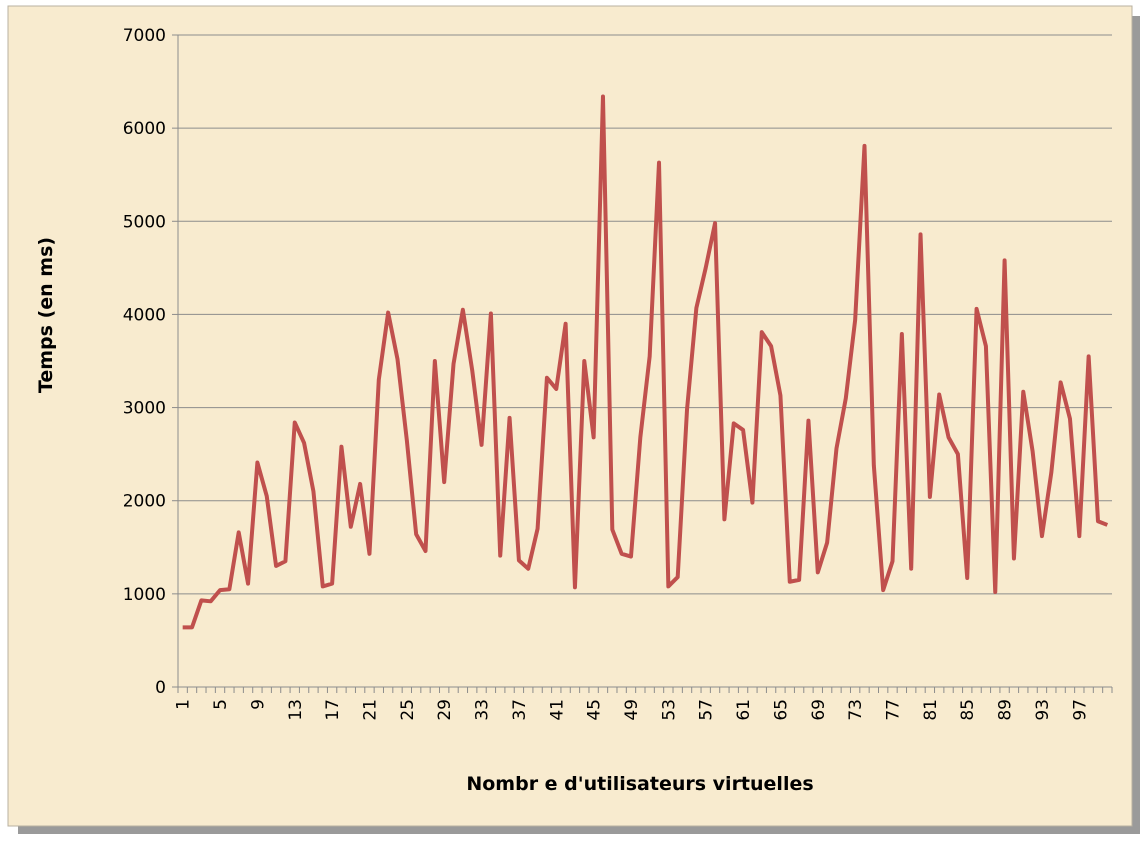 This screenshot has width=1146, height=842. Describe the element at coordinates (144, 36) in the screenshot. I see `y-tick-label: 7000` at that location.